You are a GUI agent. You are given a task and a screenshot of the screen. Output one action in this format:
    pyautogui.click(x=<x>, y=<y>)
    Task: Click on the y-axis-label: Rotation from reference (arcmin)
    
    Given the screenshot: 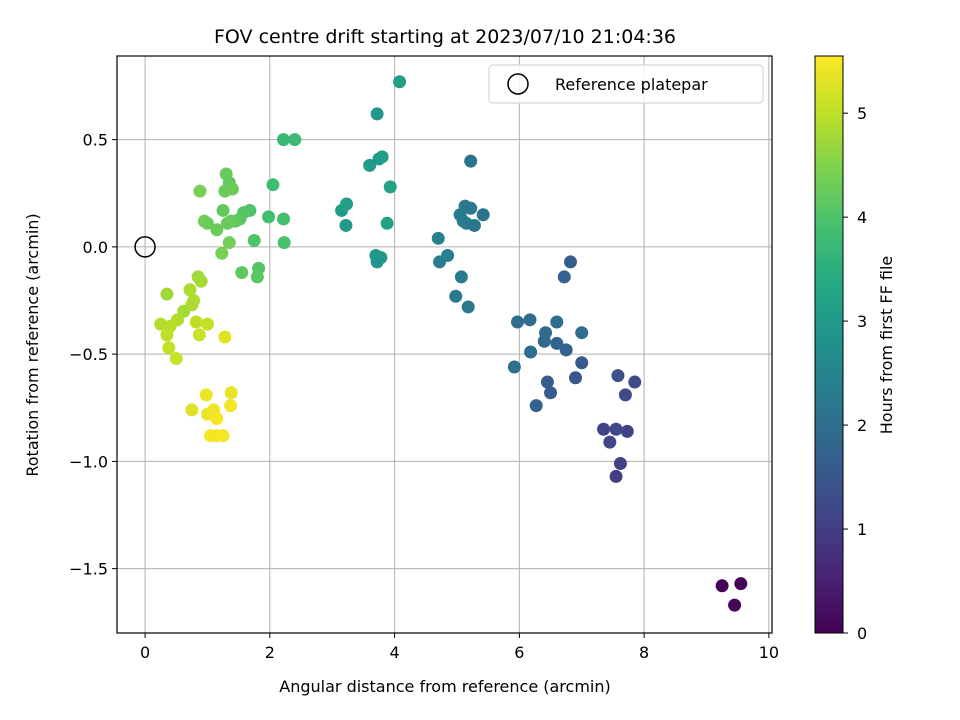 What is the action you would take?
    pyautogui.click(x=32, y=344)
    